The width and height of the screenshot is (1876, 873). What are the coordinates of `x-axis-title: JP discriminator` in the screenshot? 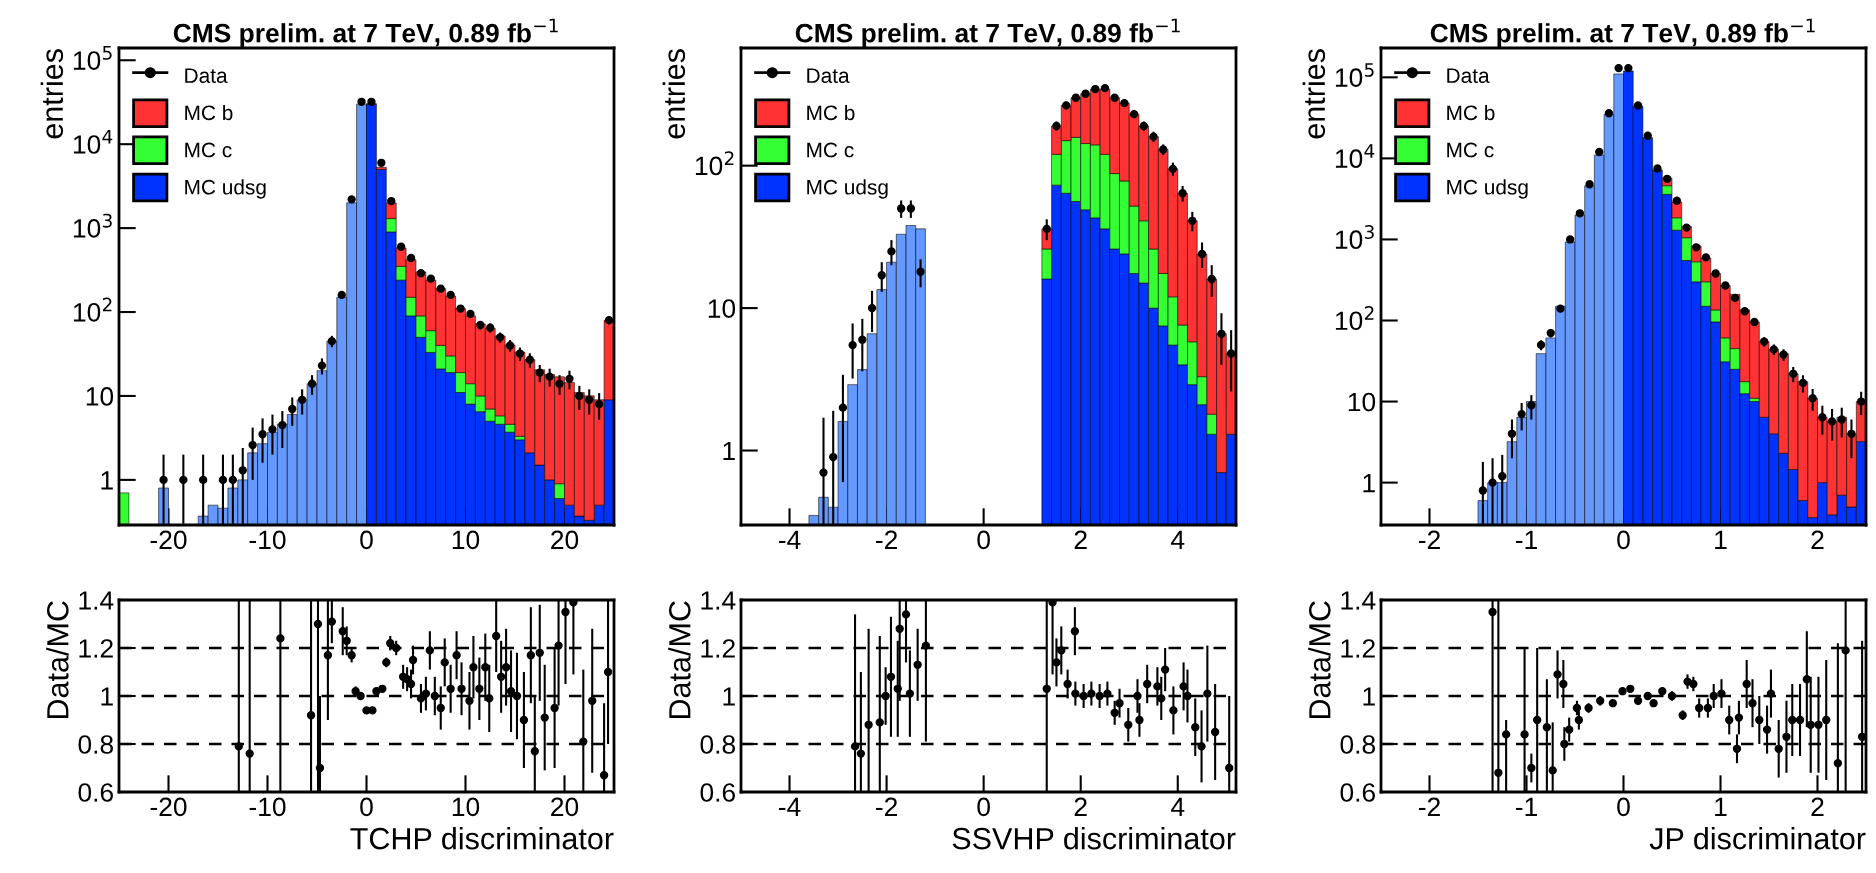 It's located at (1757, 838).